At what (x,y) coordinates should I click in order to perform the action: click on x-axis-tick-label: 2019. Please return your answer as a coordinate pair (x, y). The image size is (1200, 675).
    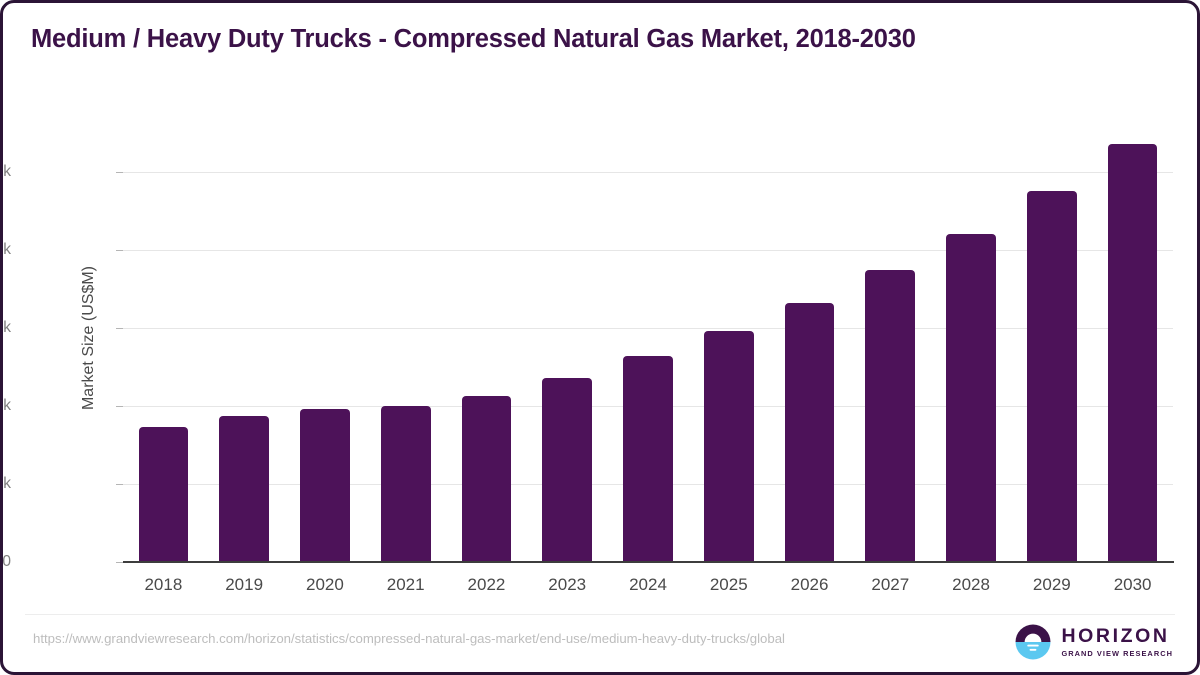
    Looking at the image, I should click on (244, 584).